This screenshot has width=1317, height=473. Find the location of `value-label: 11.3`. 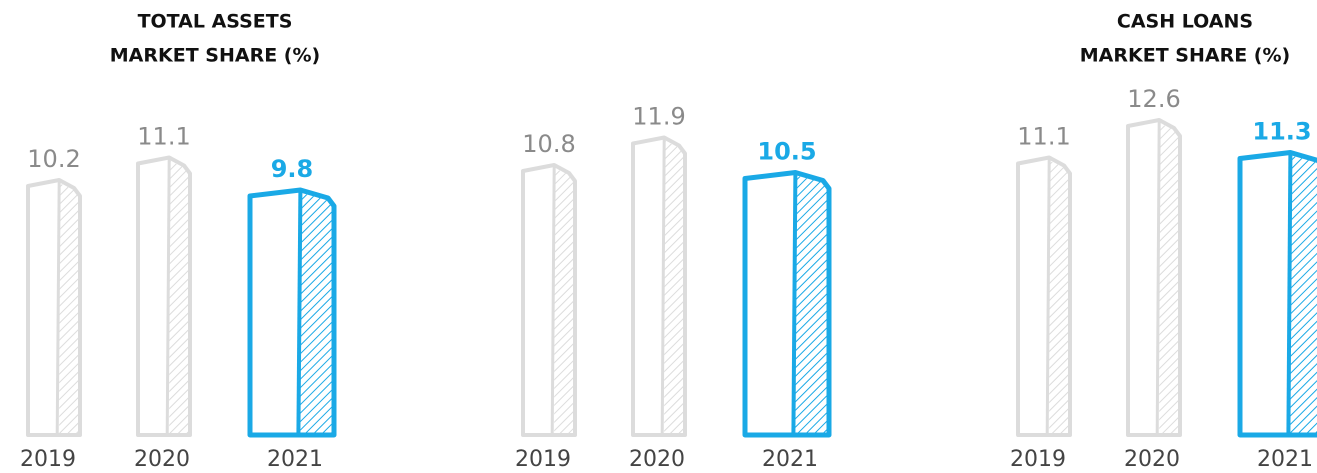

value-label: 11.3 is located at coordinates (1281, 132).